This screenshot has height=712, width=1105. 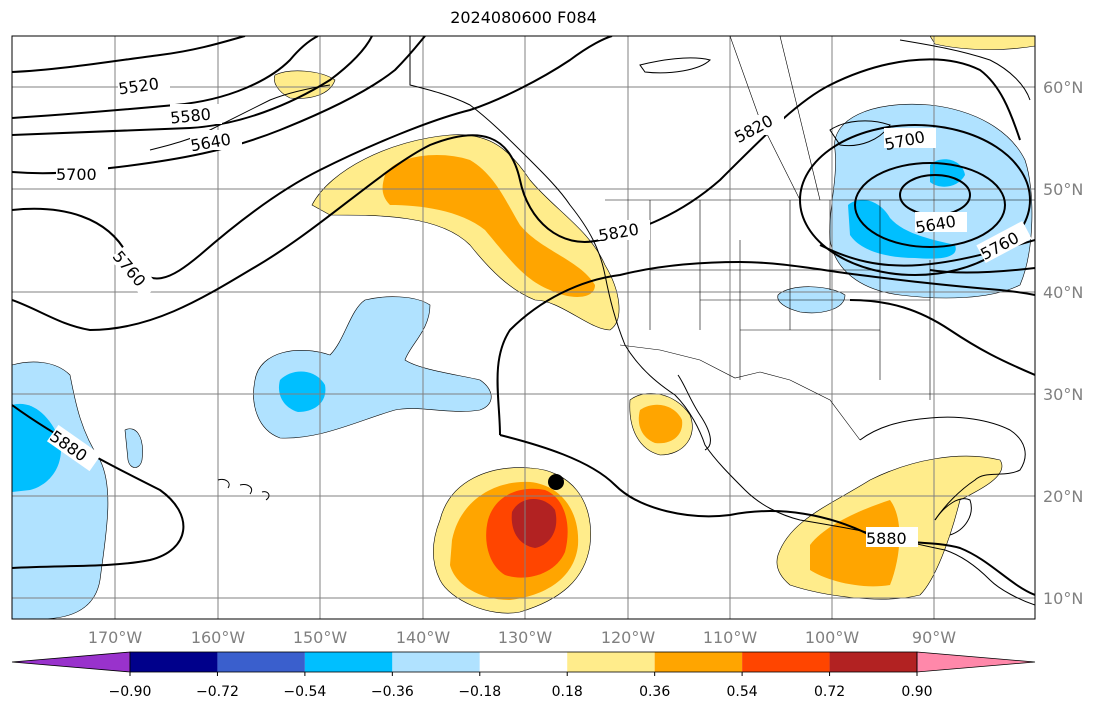 What do you see at coordinates (76, 174) in the screenshot?
I see `contour-label-5700-west: 5700` at bounding box center [76, 174].